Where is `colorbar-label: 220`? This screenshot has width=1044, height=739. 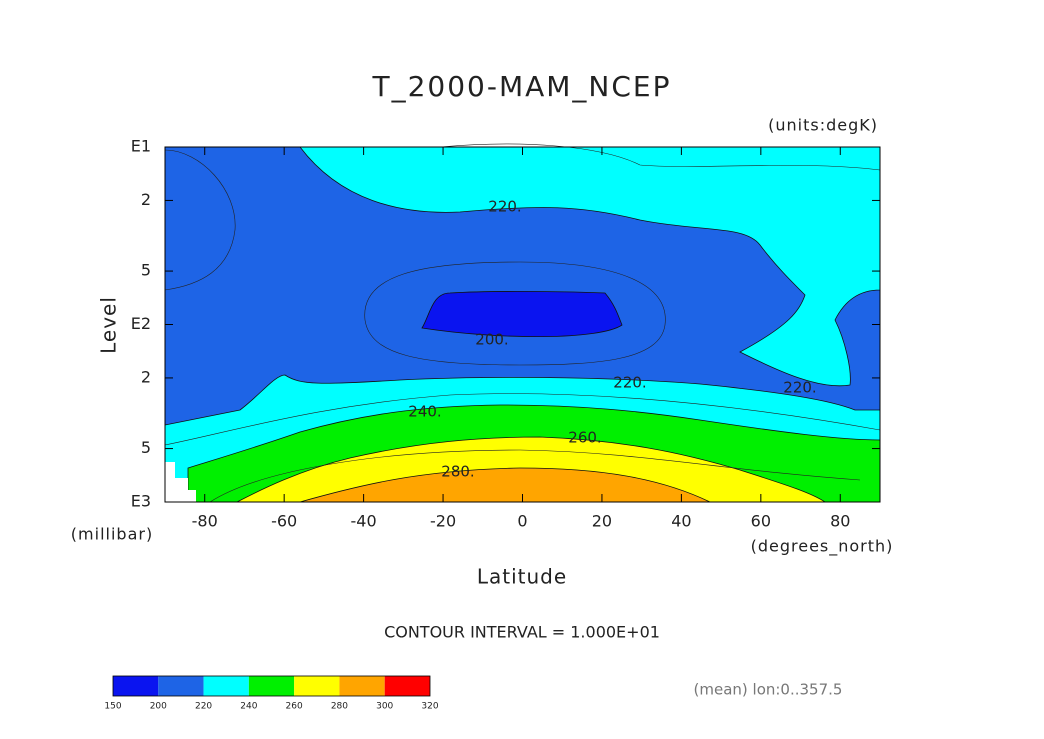 colorbar-label: 220 is located at coordinates (203, 707).